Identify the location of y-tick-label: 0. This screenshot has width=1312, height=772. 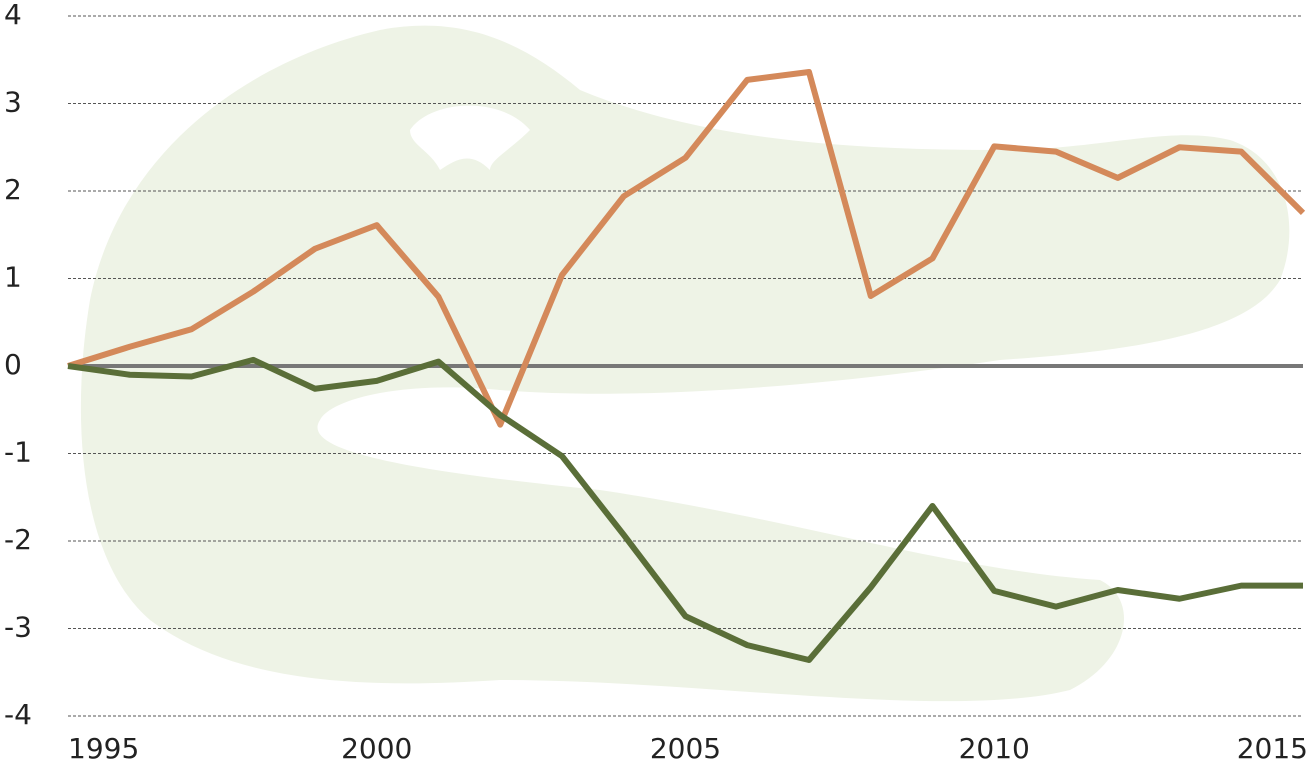
(13, 364).